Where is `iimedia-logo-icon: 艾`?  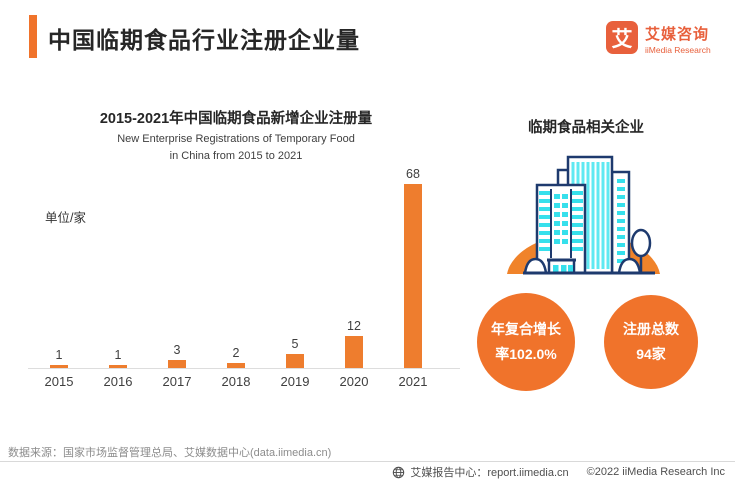 iimedia-logo-icon: 艾 is located at coordinates (622, 37).